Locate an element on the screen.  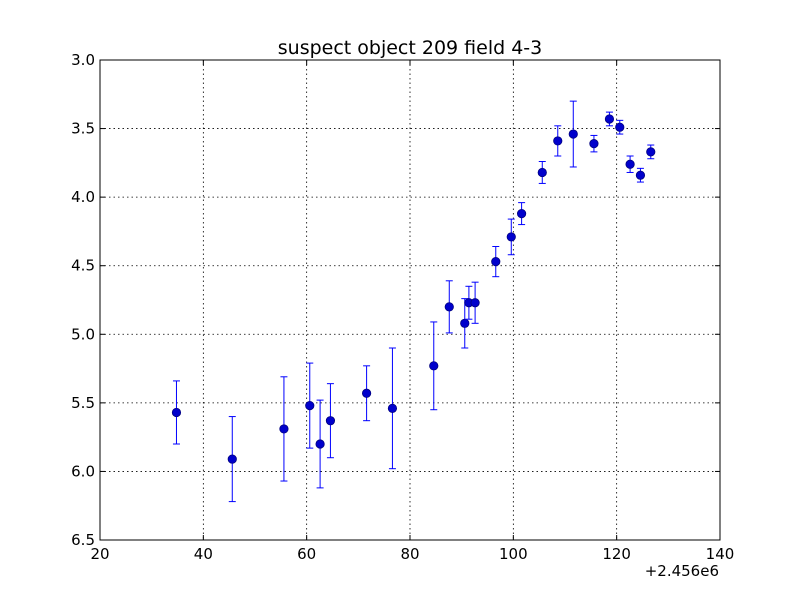
y-tick-label: 4.0 is located at coordinates (83, 197).